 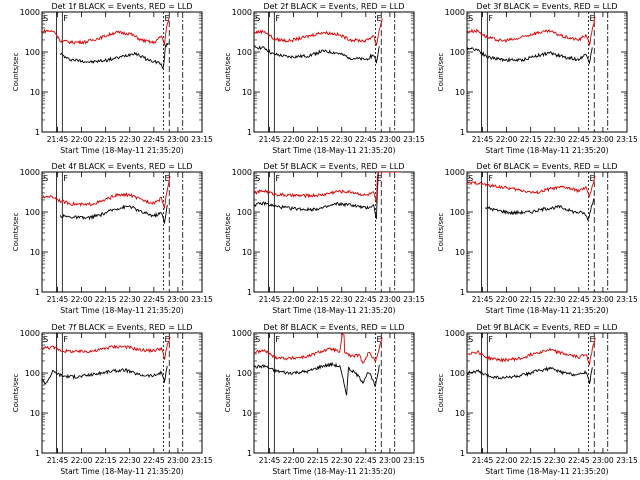 I want to click on chart-title: Det 8f BLACK = Events, RED = LLD, so click(x=333, y=327).